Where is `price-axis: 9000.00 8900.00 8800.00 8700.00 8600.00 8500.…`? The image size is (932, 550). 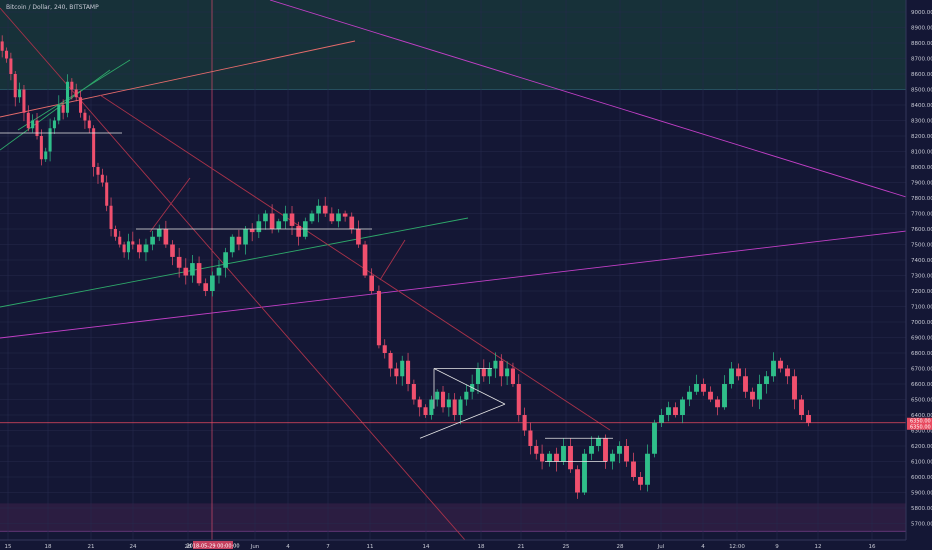
price-axis: 9000.00 8900.00 8800.00 8700.00 8600.00 8500.… is located at coordinates (919, 269).